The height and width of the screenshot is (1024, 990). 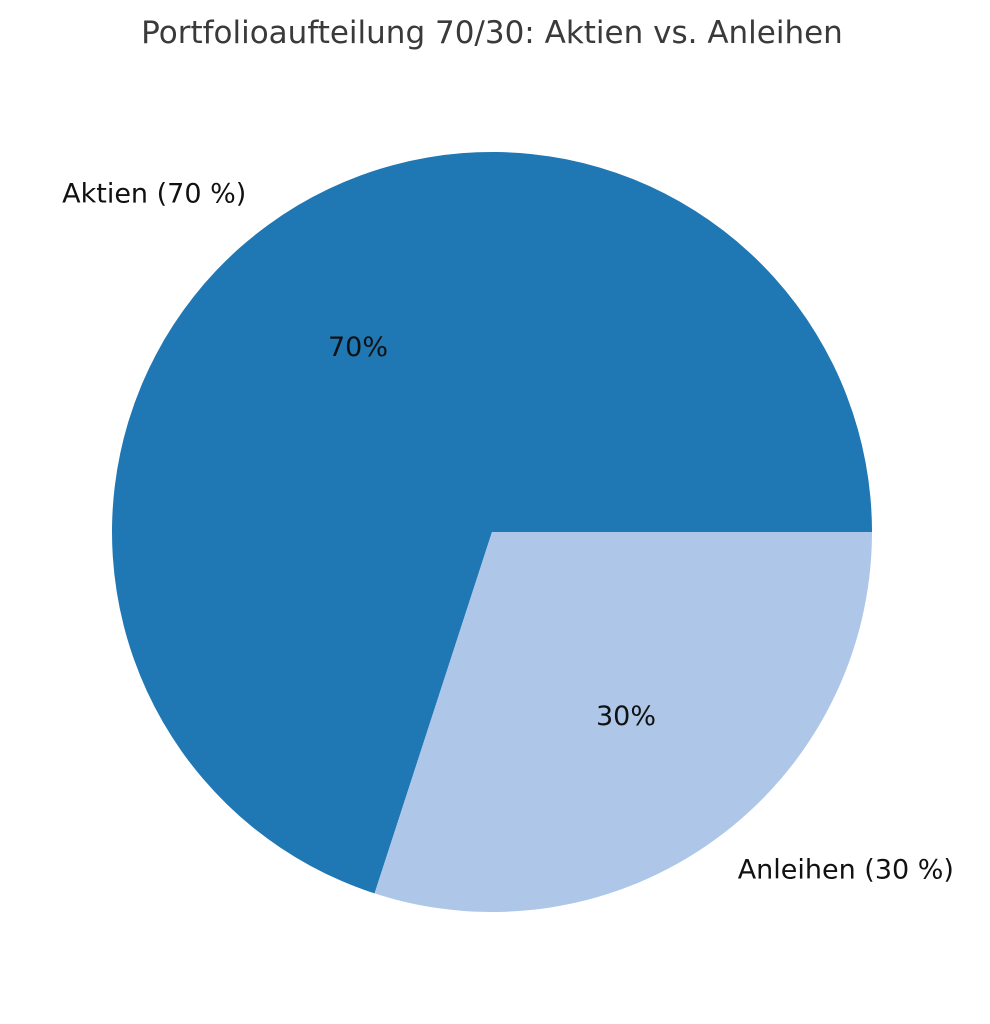 I want to click on slice-label-aktien: Aktien (70 %), so click(x=154, y=193).